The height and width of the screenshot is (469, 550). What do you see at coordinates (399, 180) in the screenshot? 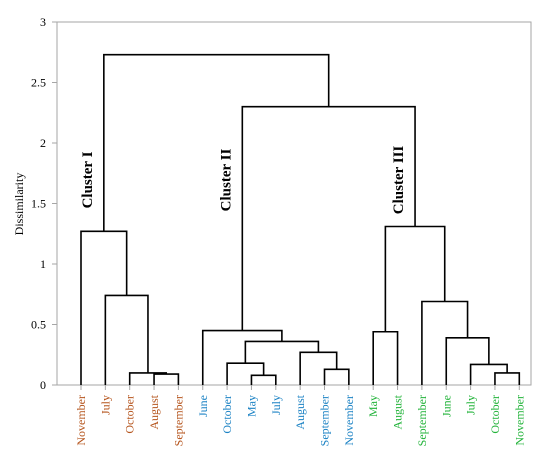
I see `cluster-label: Cluster III` at bounding box center [399, 180].